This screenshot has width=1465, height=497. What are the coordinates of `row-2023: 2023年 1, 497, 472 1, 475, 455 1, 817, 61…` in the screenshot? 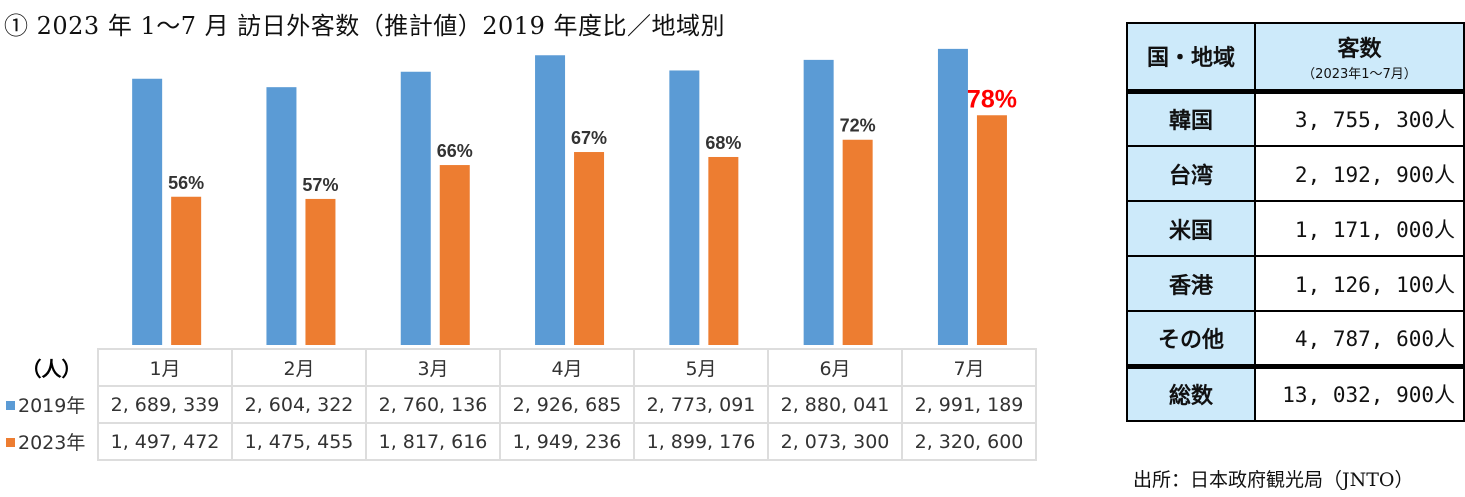 It's located at (518, 441).